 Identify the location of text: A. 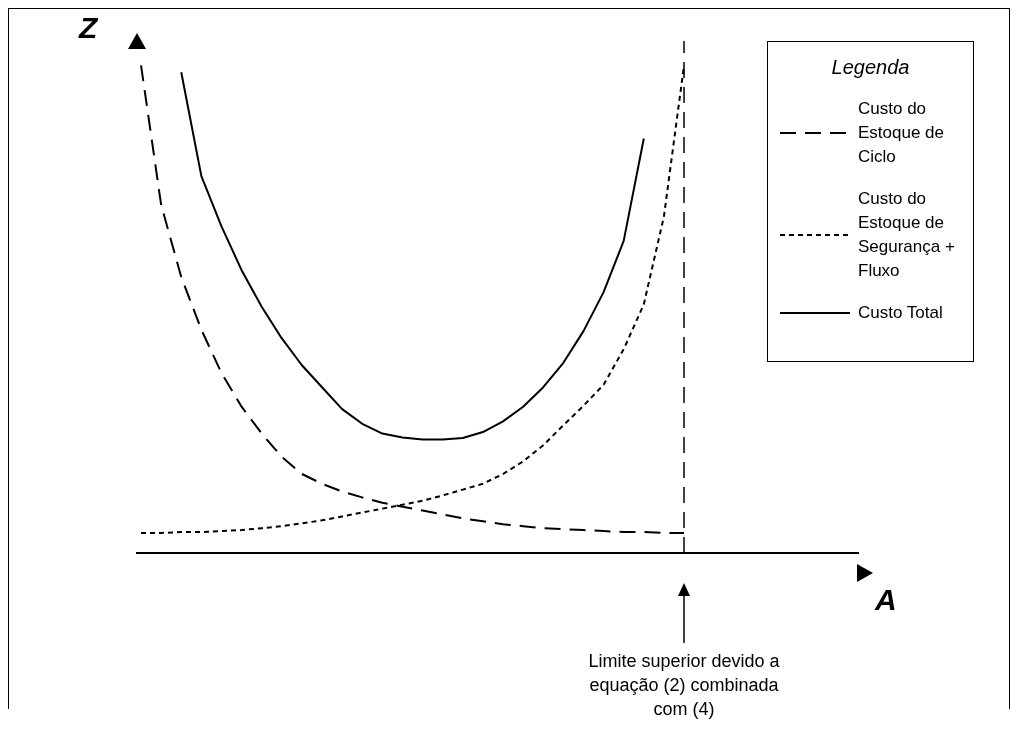
(886, 600).